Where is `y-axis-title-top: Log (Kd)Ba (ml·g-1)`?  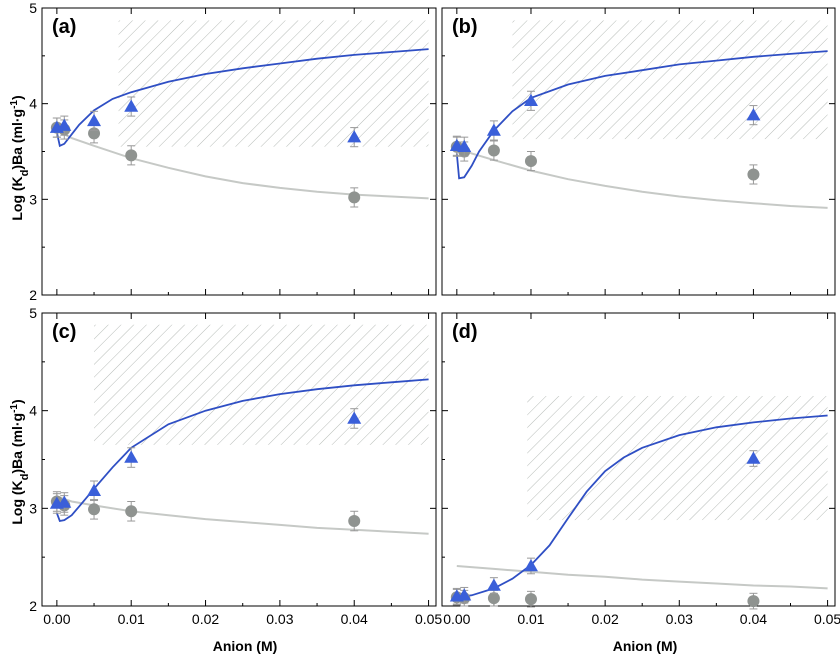 y-axis-title-top: Log (Kd)Ba (ml·g-1) is located at coordinates (20, 157).